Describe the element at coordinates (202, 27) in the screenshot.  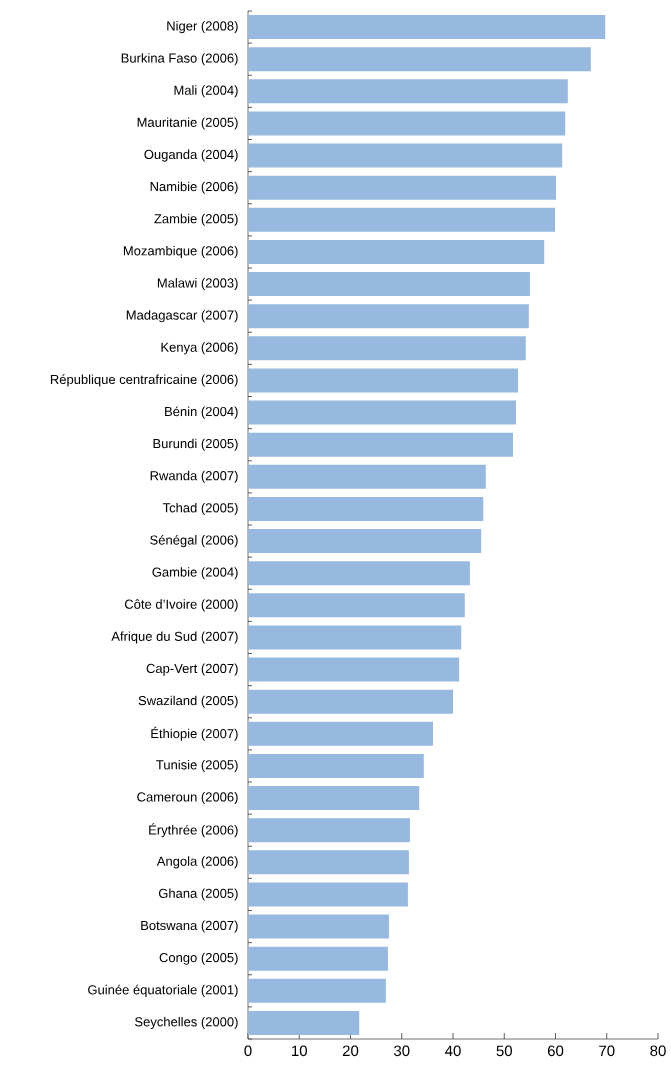
I see `y-tick-label: Niger (2008)` at that location.